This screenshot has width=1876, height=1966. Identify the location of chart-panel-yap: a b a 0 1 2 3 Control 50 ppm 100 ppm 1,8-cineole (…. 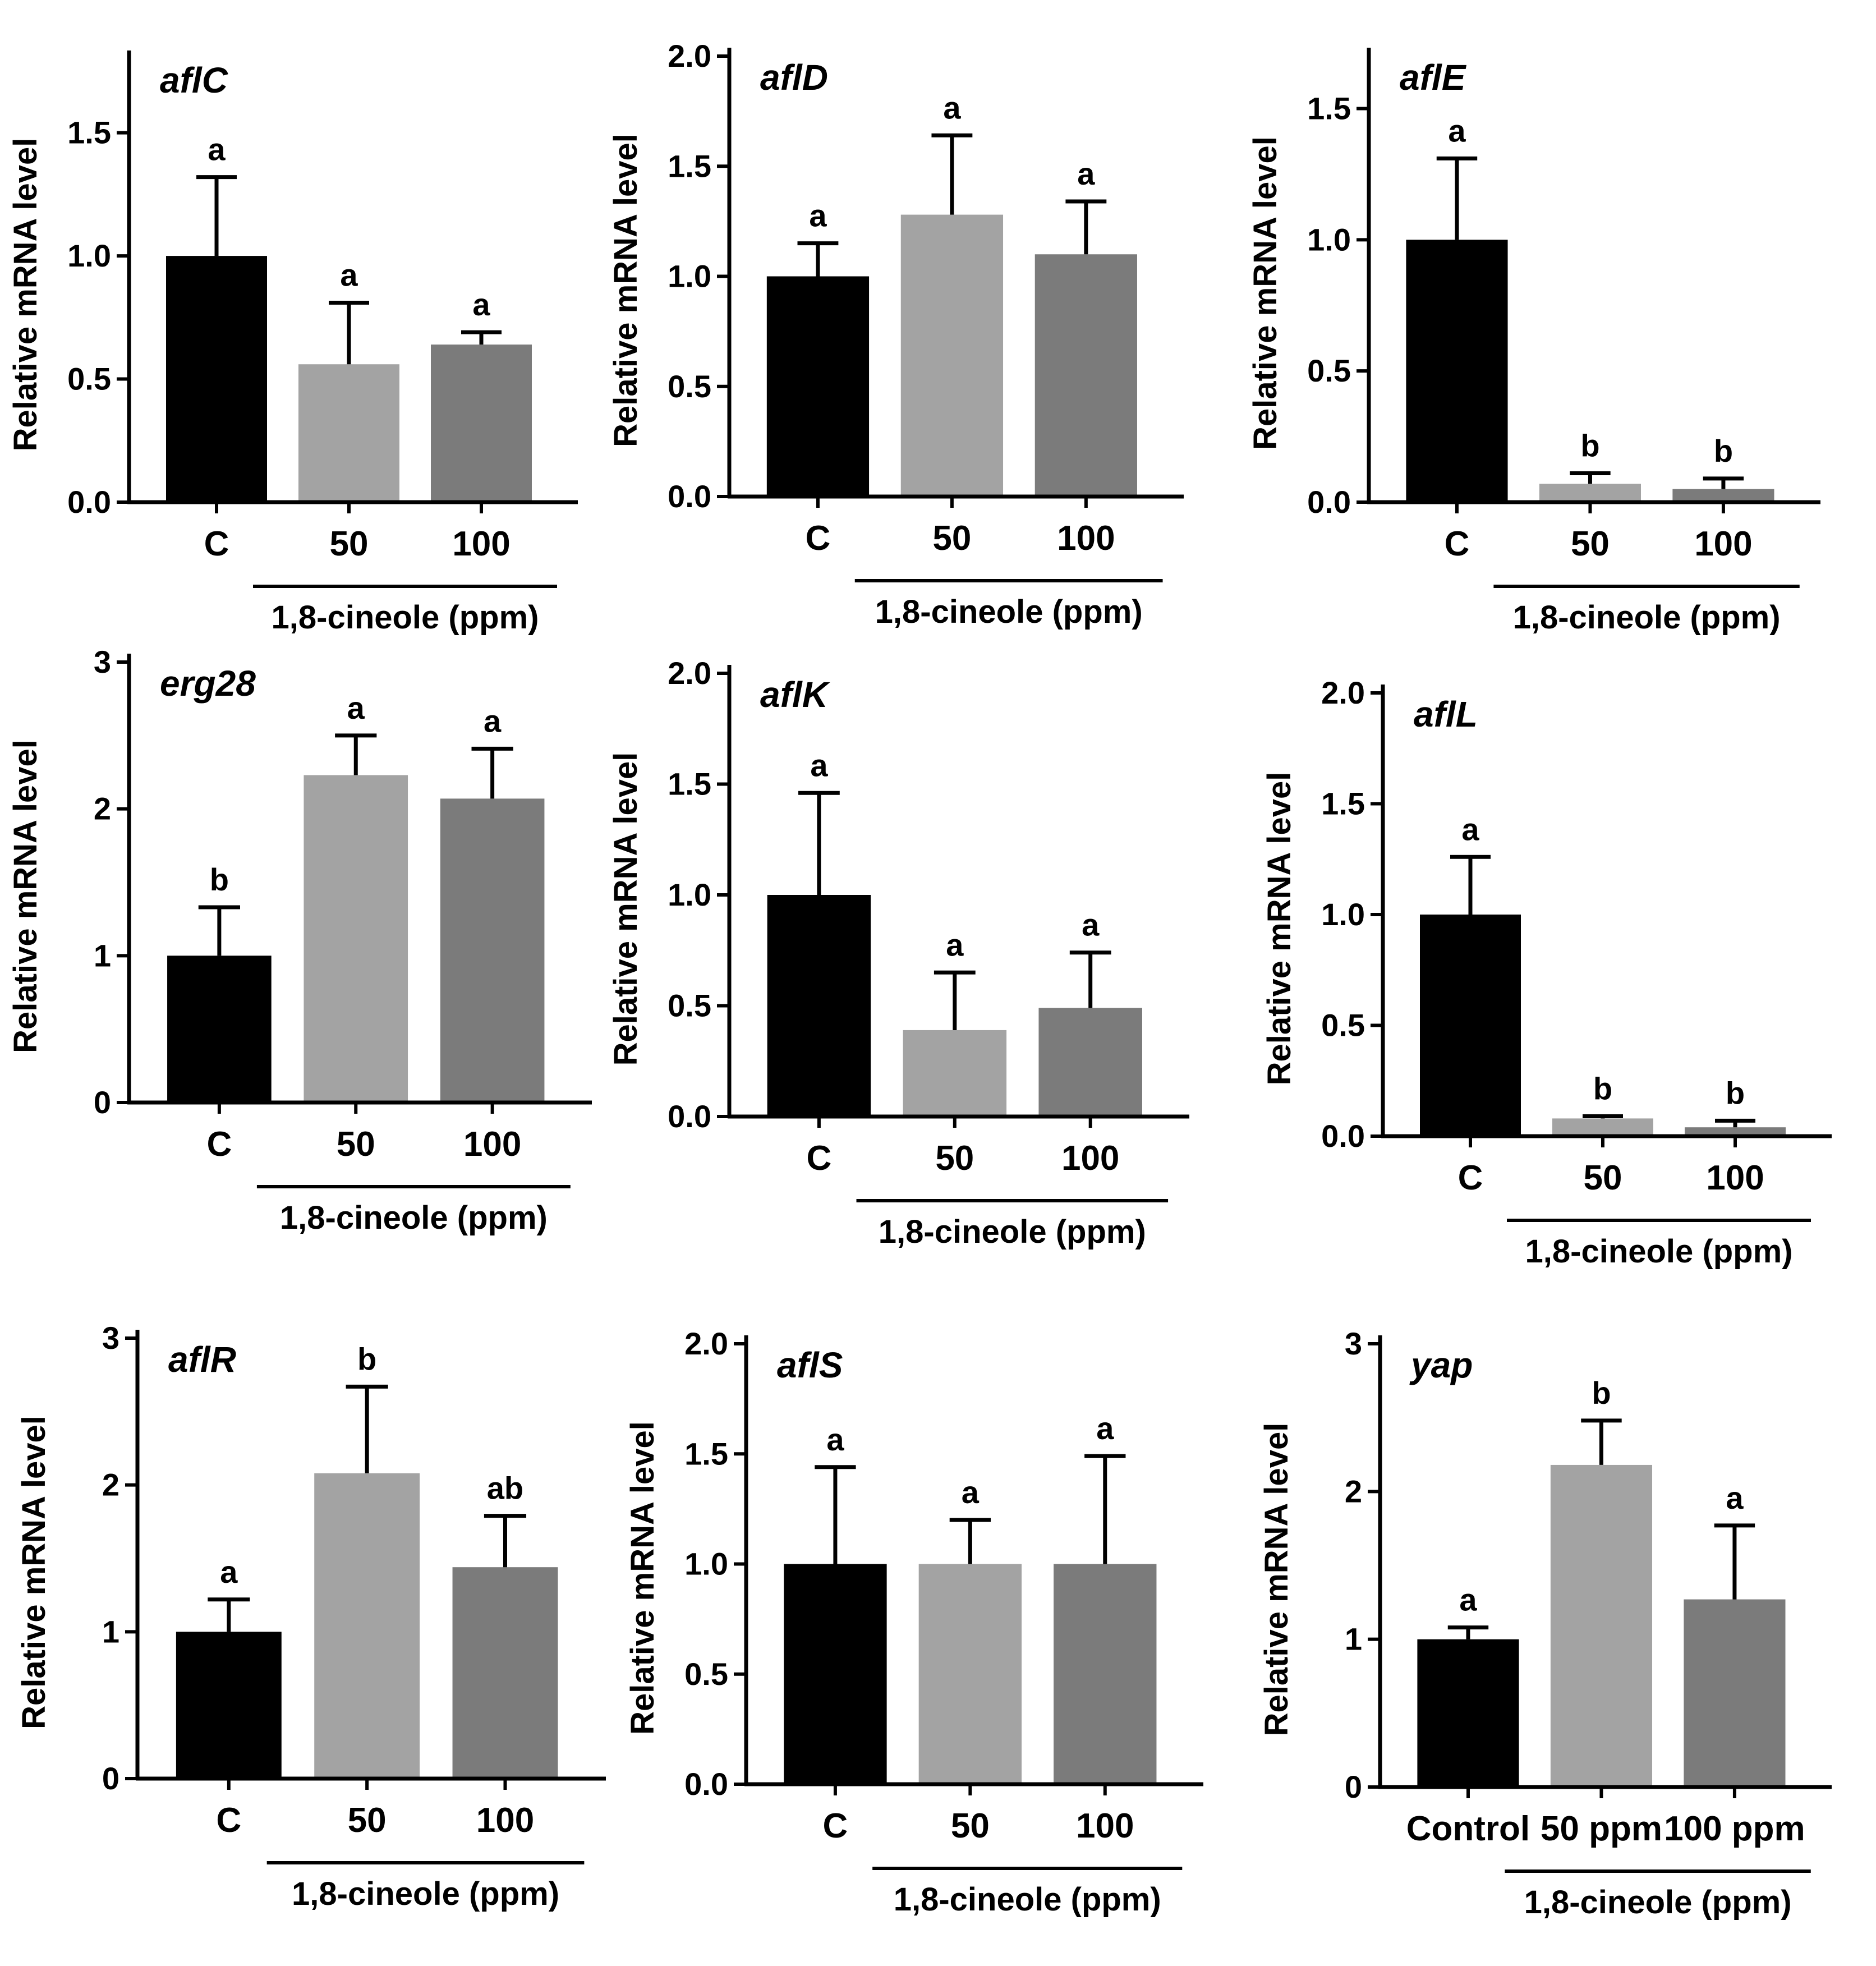
(1545, 1624).